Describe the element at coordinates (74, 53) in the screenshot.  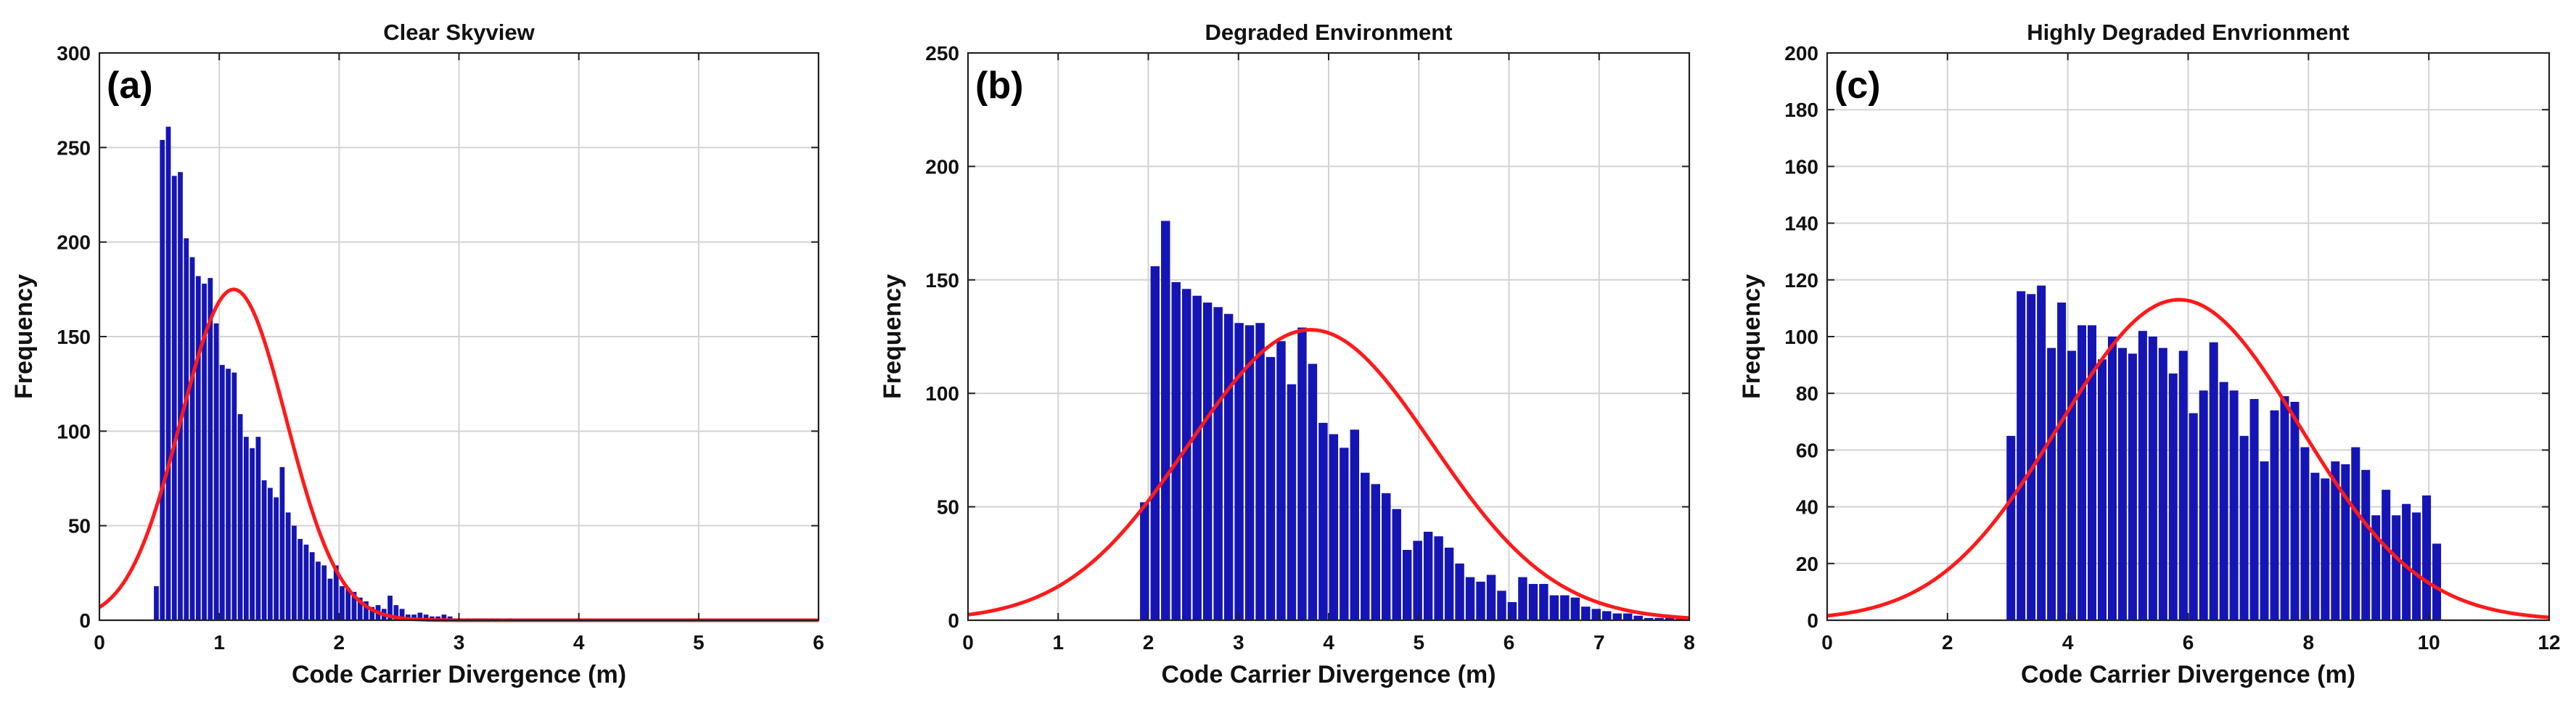
I see `y-tick-label: 300` at that location.